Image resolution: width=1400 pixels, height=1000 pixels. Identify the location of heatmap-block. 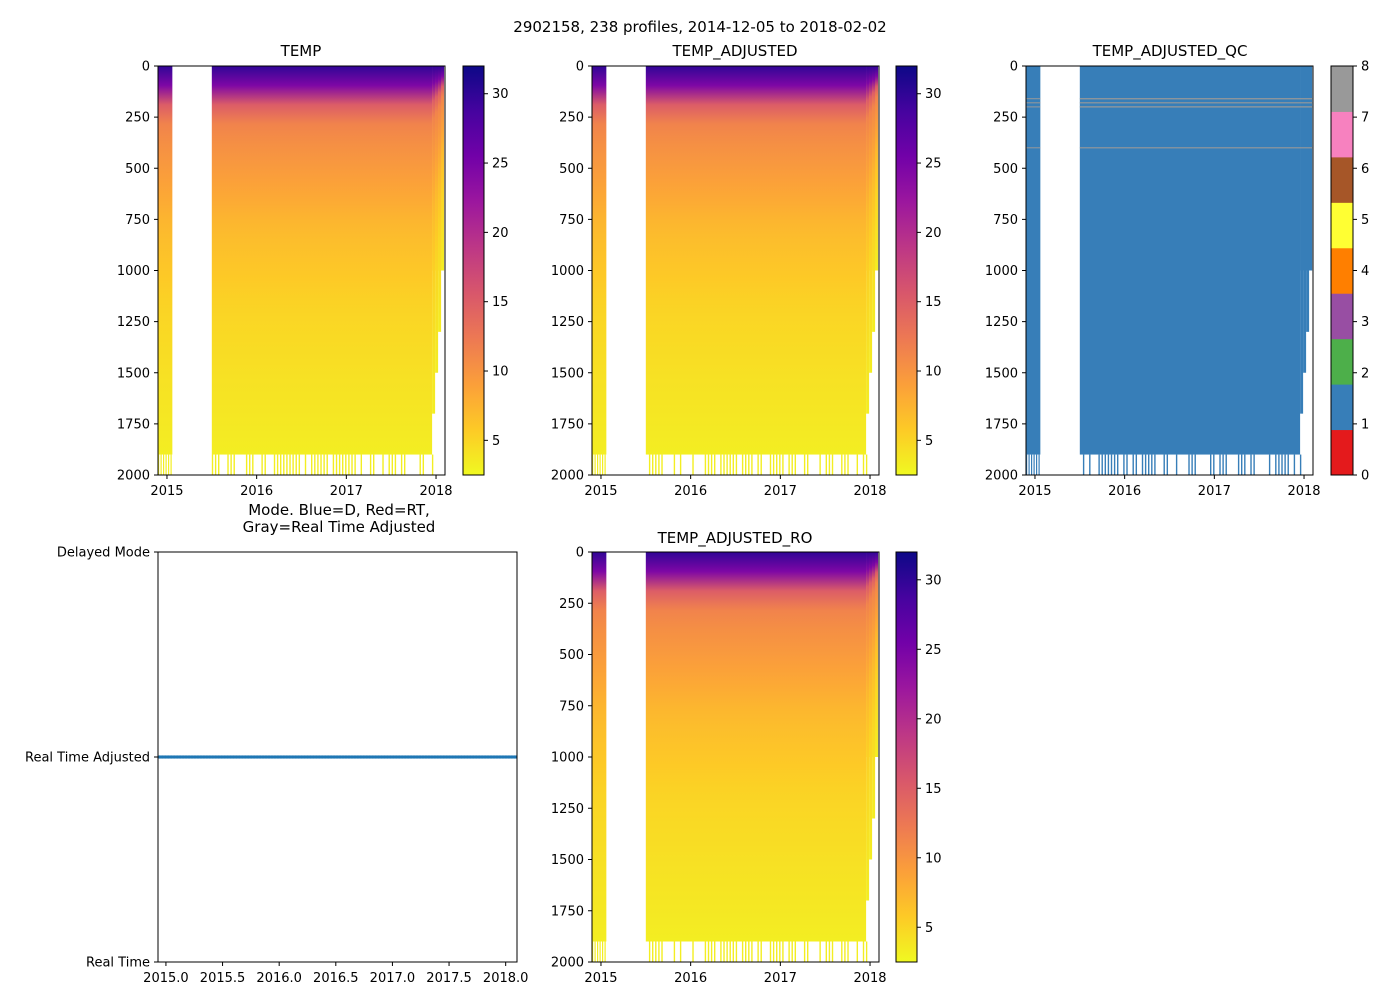
(756, 260).